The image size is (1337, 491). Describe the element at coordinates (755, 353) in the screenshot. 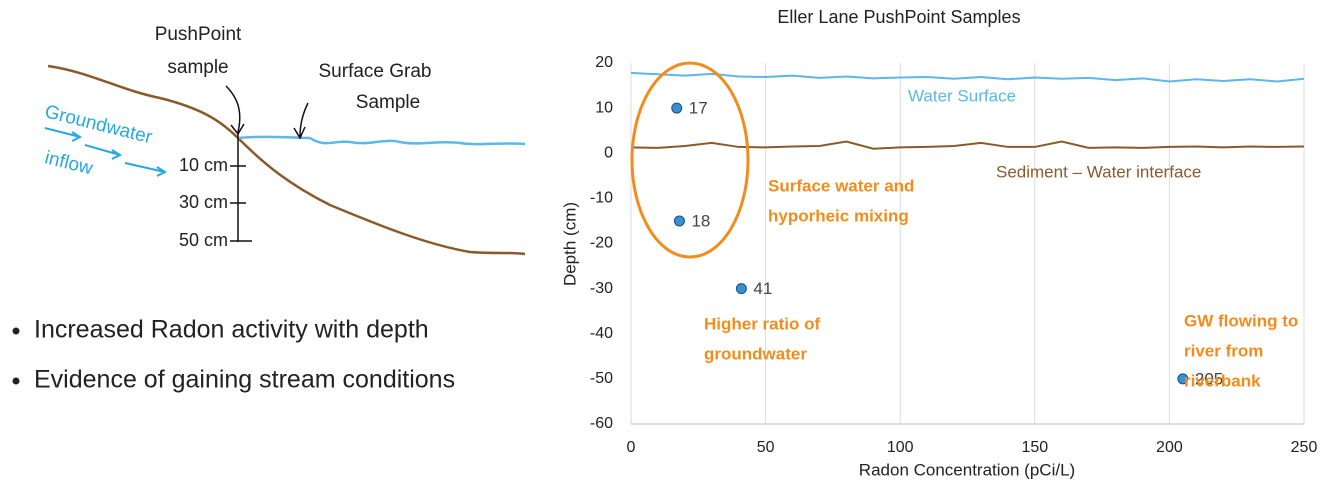

I see `annotation: groundwater` at that location.